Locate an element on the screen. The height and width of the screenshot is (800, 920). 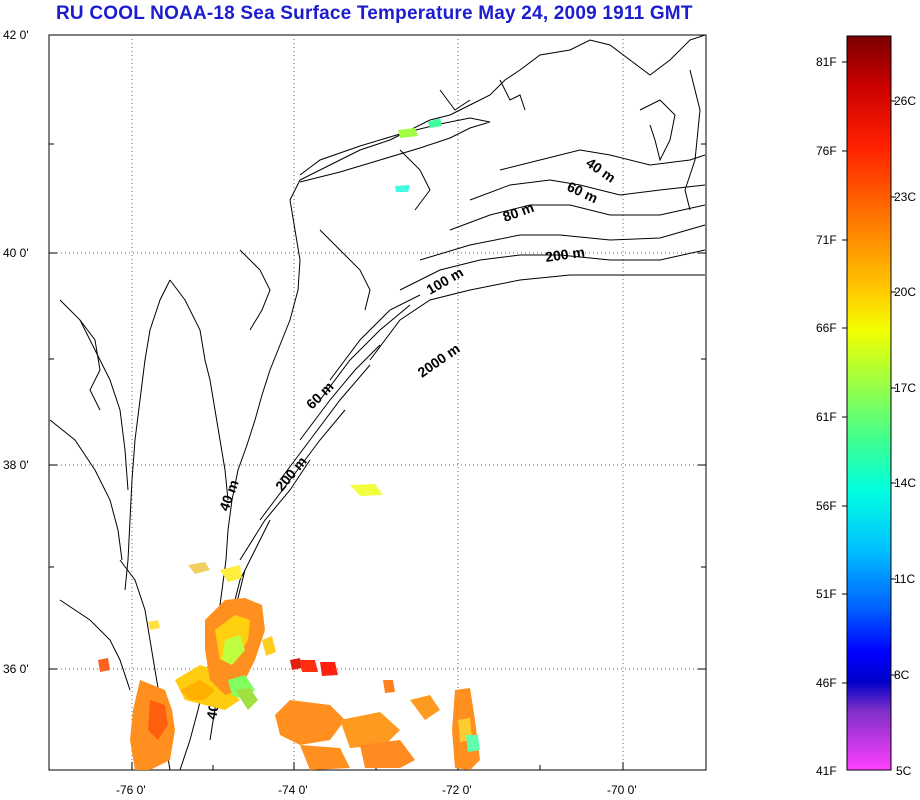
colorbar is located at coordinates (869, 403).